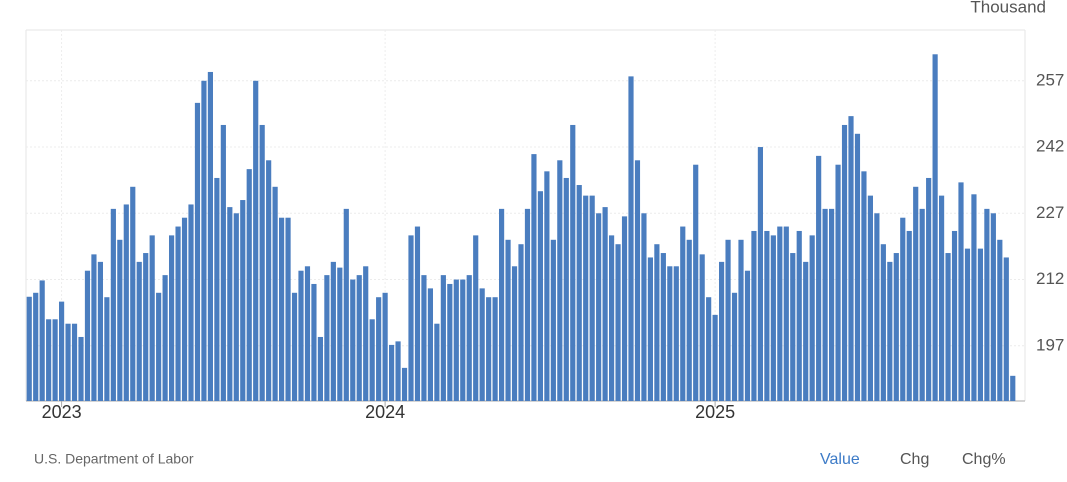 This screenshot has height=482, width=1067. I want to click on y-tick-label: 242, so click(1050, 146).